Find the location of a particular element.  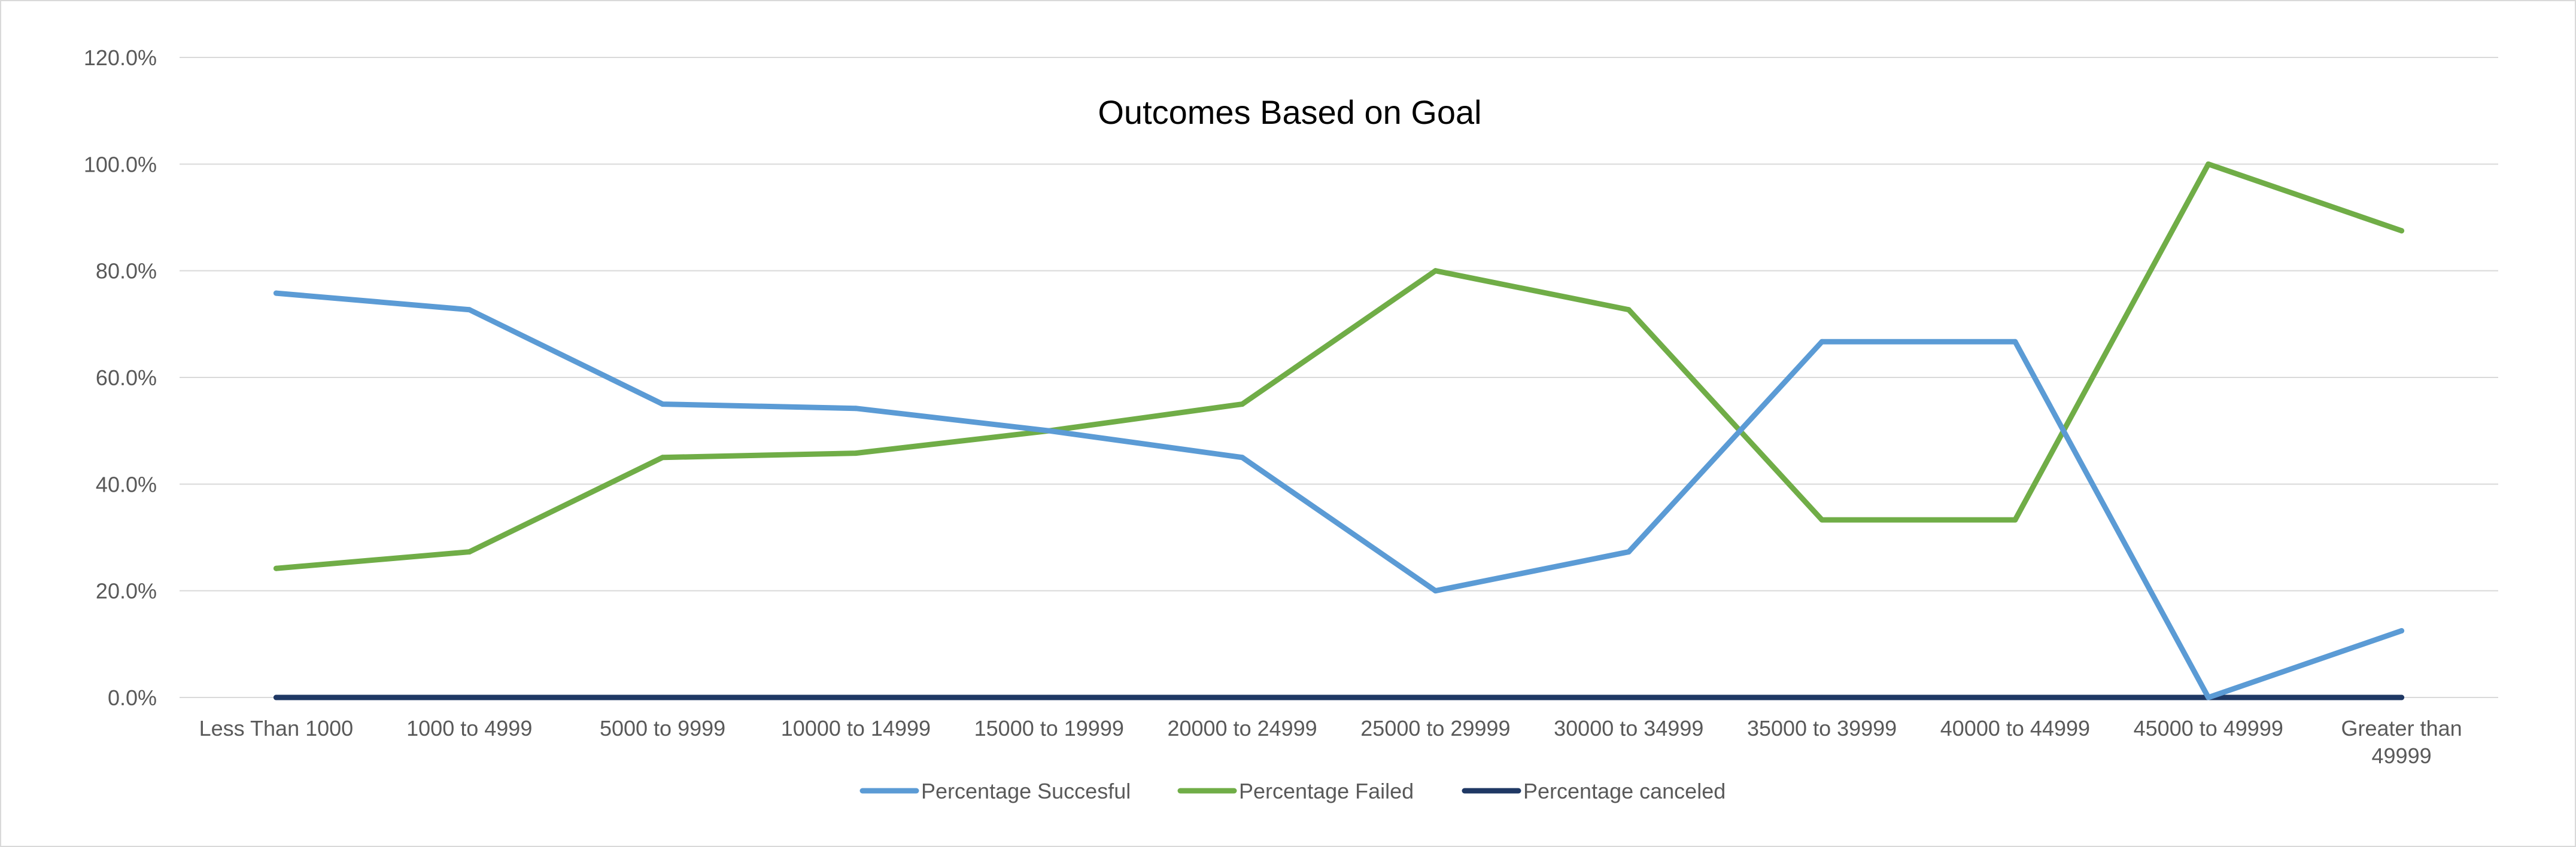

y-tick-label: 60.0% is located at coordinates (127, 377).